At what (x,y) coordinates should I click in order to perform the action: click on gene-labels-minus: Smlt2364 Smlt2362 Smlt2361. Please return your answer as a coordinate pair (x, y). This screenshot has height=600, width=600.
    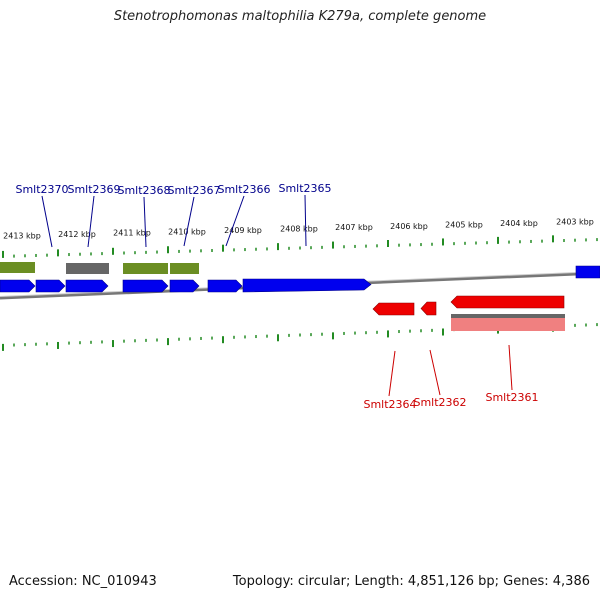
    Looking at the image, I should click on (450, 401).